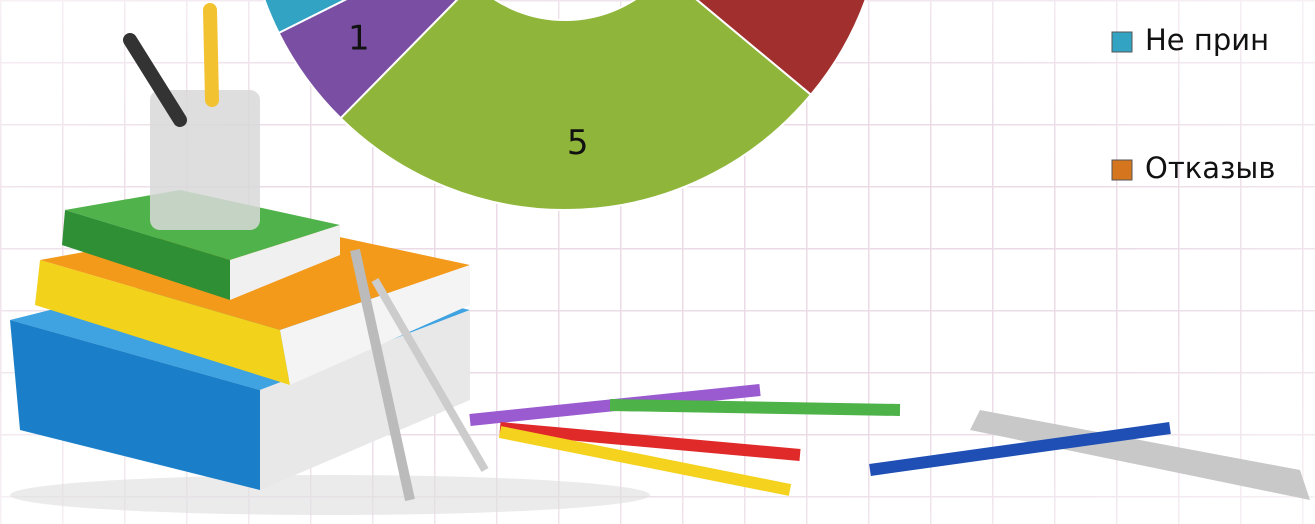 The height and width of the screenshot is (524, 1315). Describe the element at coordinates (1193, 104) in the screenshot. I see `legend: Не прин Отказыв` at that location.